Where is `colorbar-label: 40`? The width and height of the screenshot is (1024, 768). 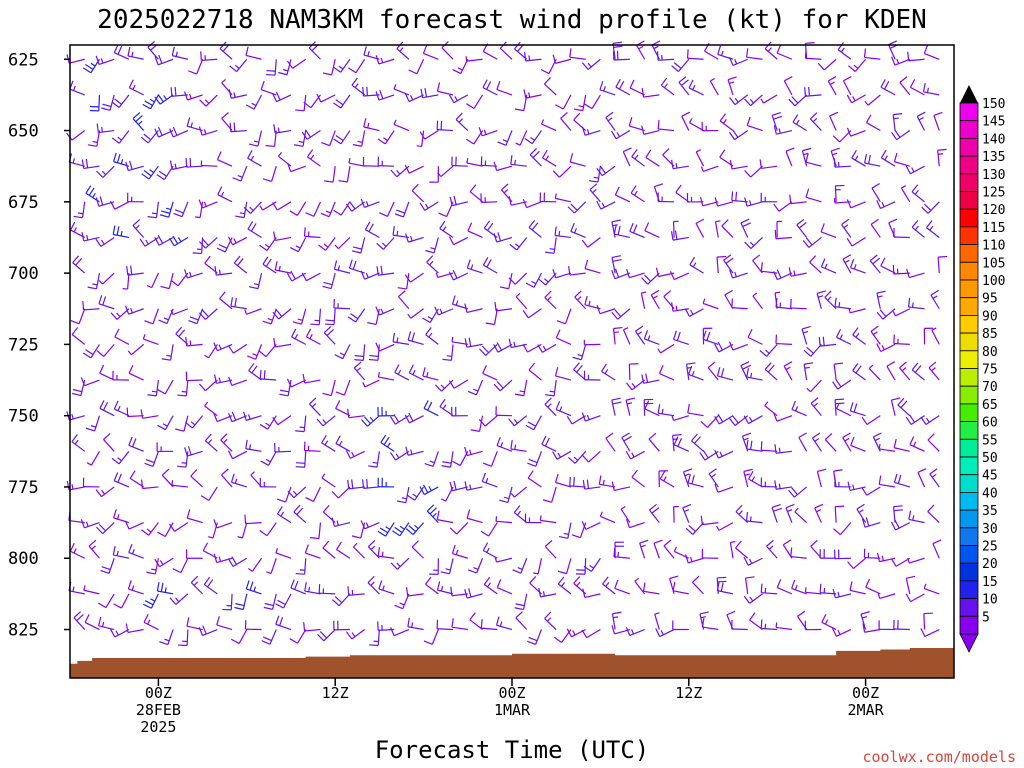 colorbar-label: 40 is located at coordinates (990, 493).